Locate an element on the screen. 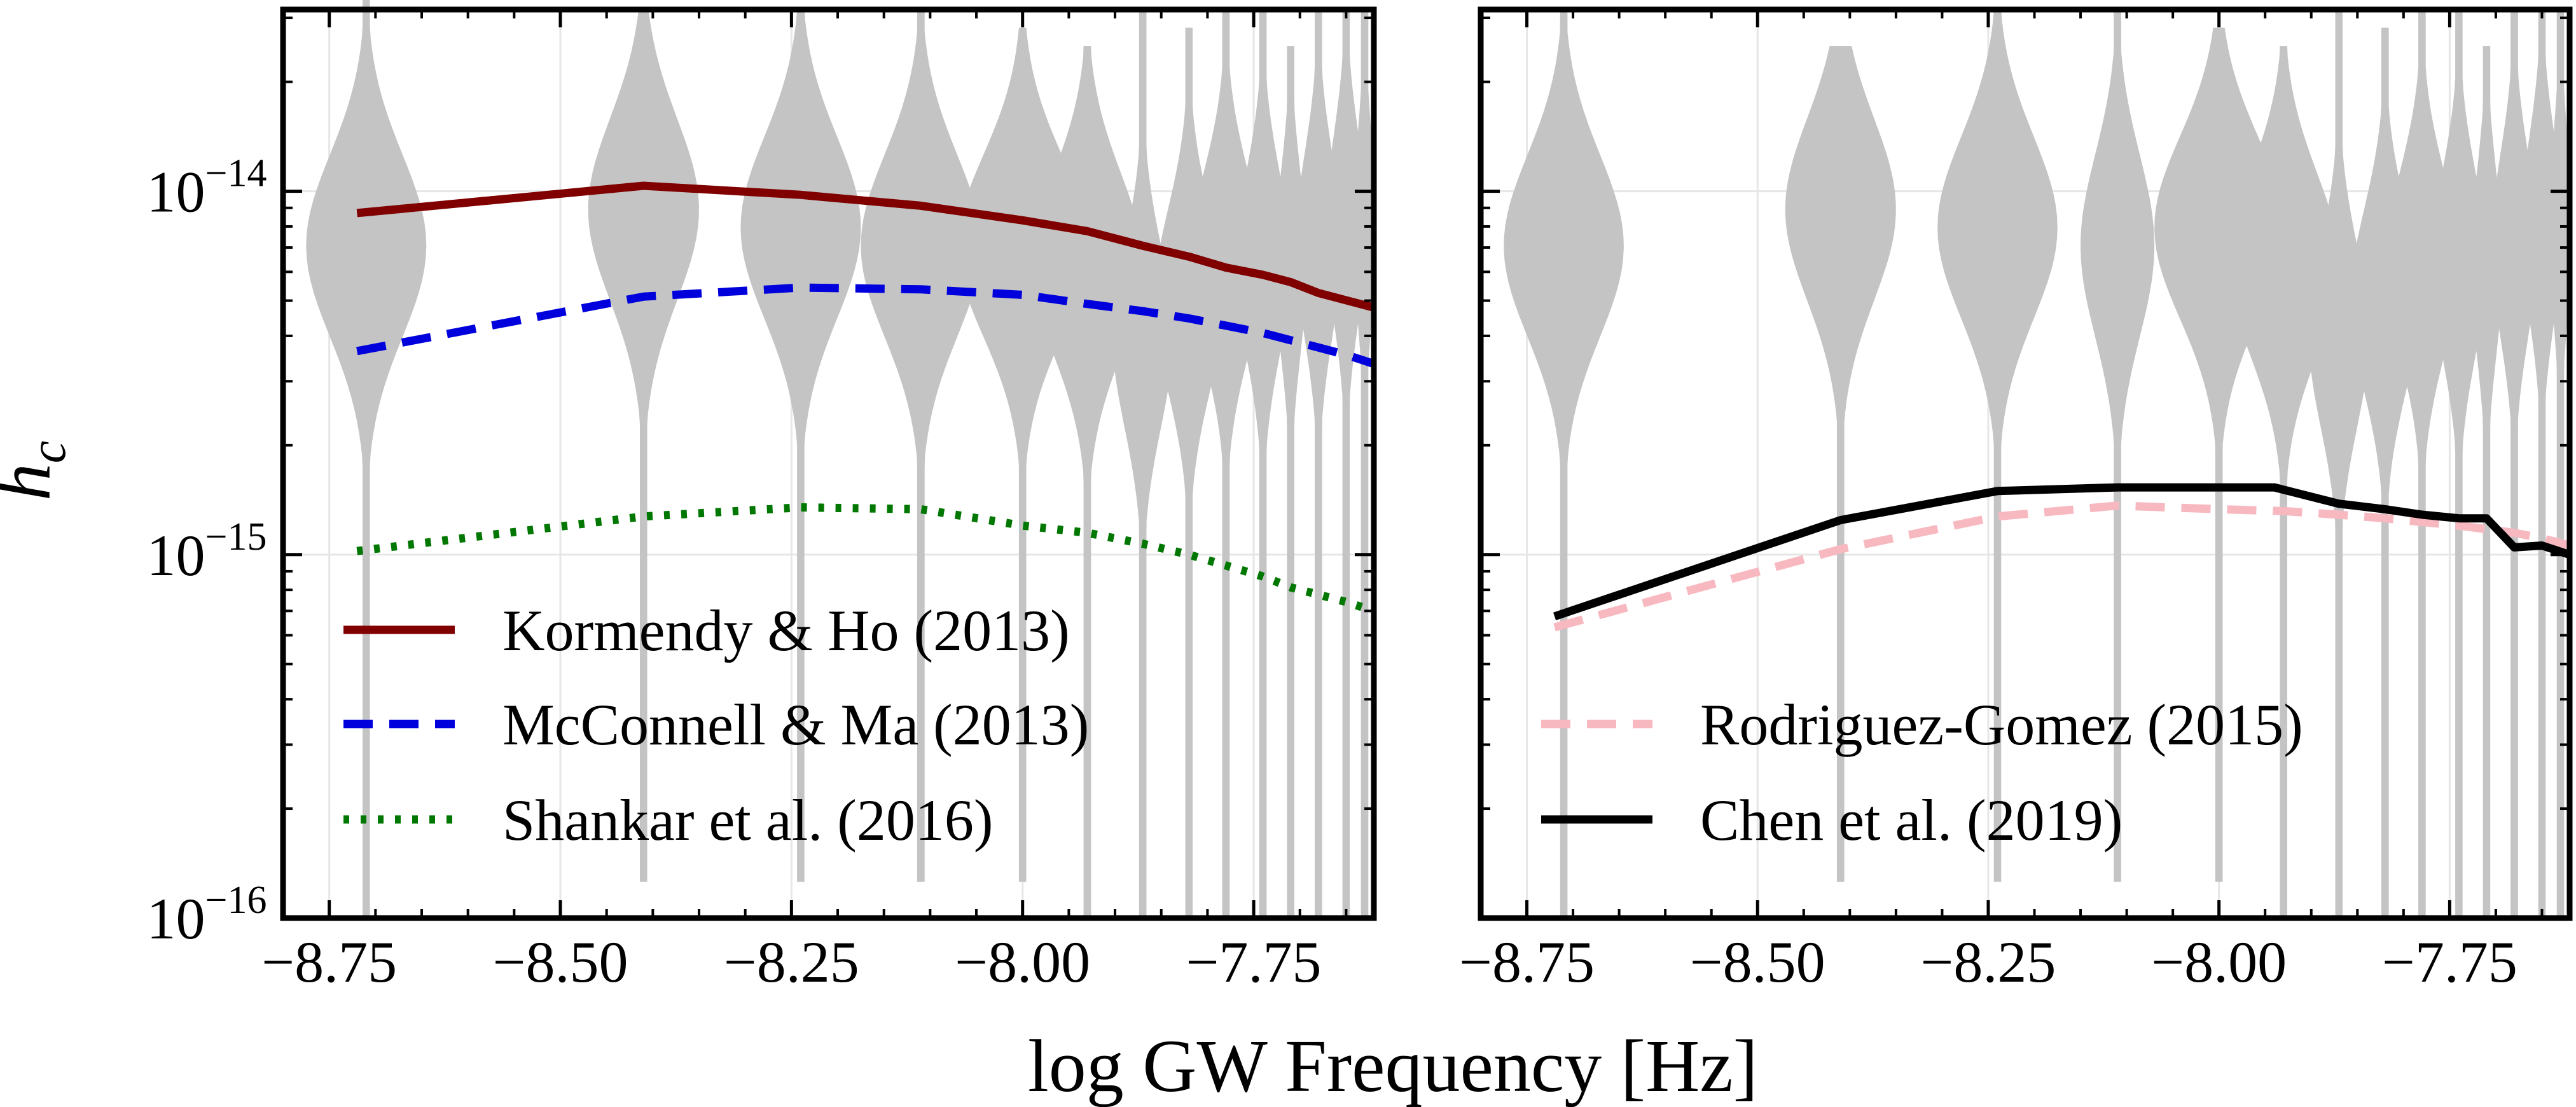  y-tick-label: 10−15 is located at coordinates (207, 551).